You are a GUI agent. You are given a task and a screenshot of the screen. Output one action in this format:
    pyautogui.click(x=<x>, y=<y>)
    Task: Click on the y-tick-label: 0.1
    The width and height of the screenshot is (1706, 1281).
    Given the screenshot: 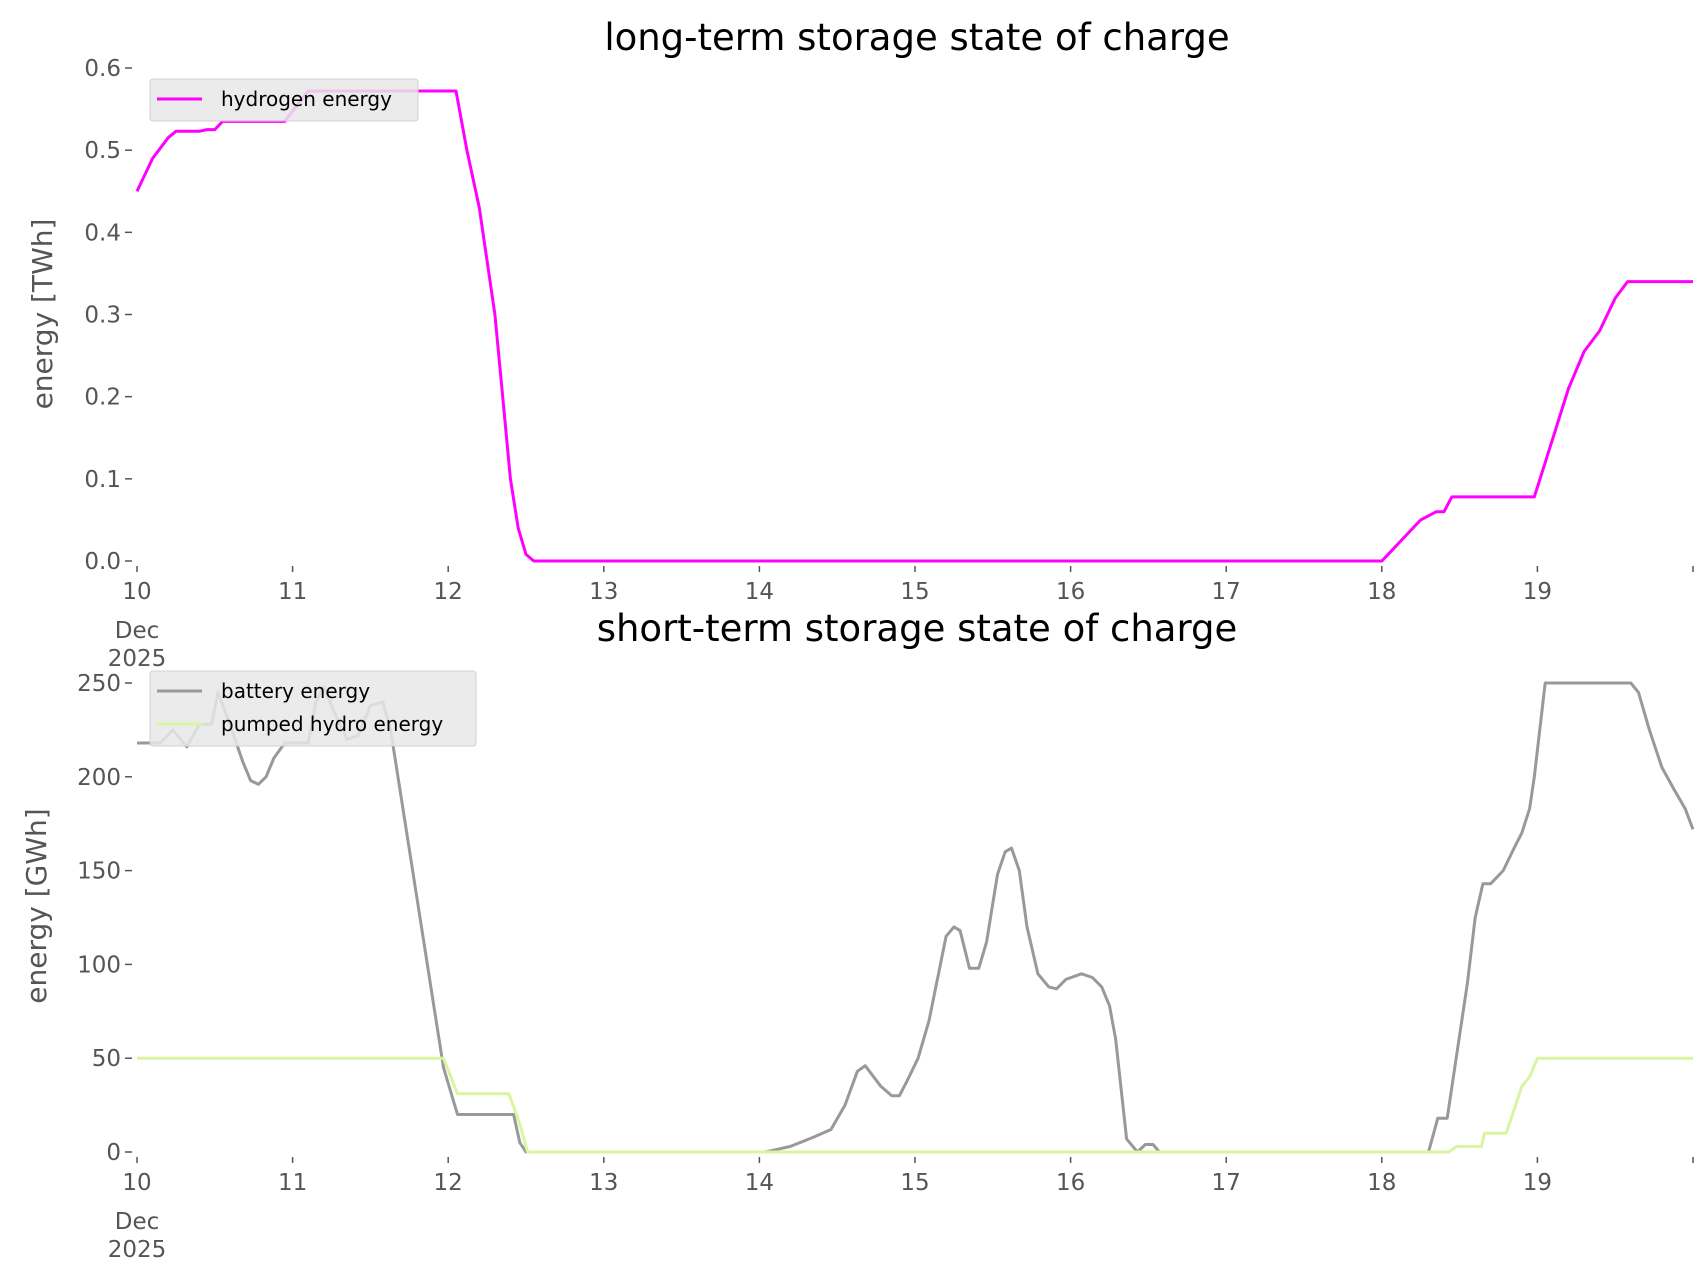 What is the action you would take?
    pyautogui.click(x=102, y=480)
    